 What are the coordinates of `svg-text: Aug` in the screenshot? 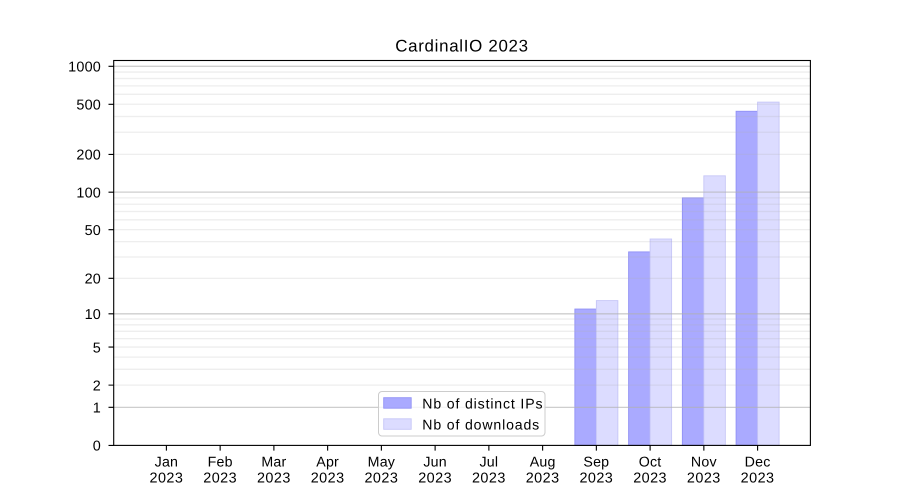 It's located at (543, 463).